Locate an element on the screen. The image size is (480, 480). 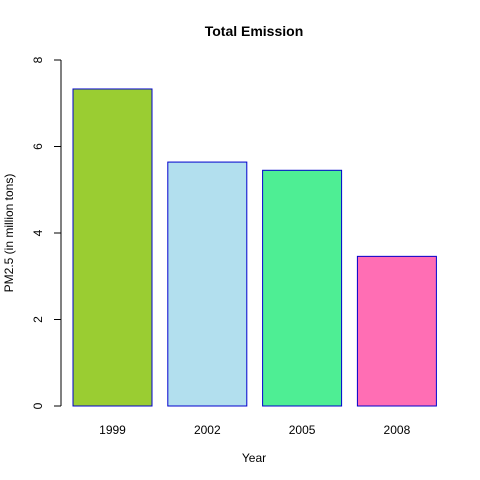
y-axis: 0 2 4 6 8 is located at coordinates (46, 232).